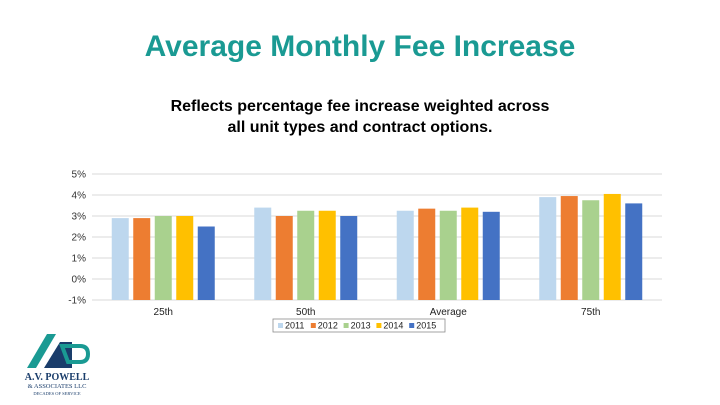  Describe the element at coordinates (590, 312) in the screenshot. I see `x-category-label: 75th` at that location.